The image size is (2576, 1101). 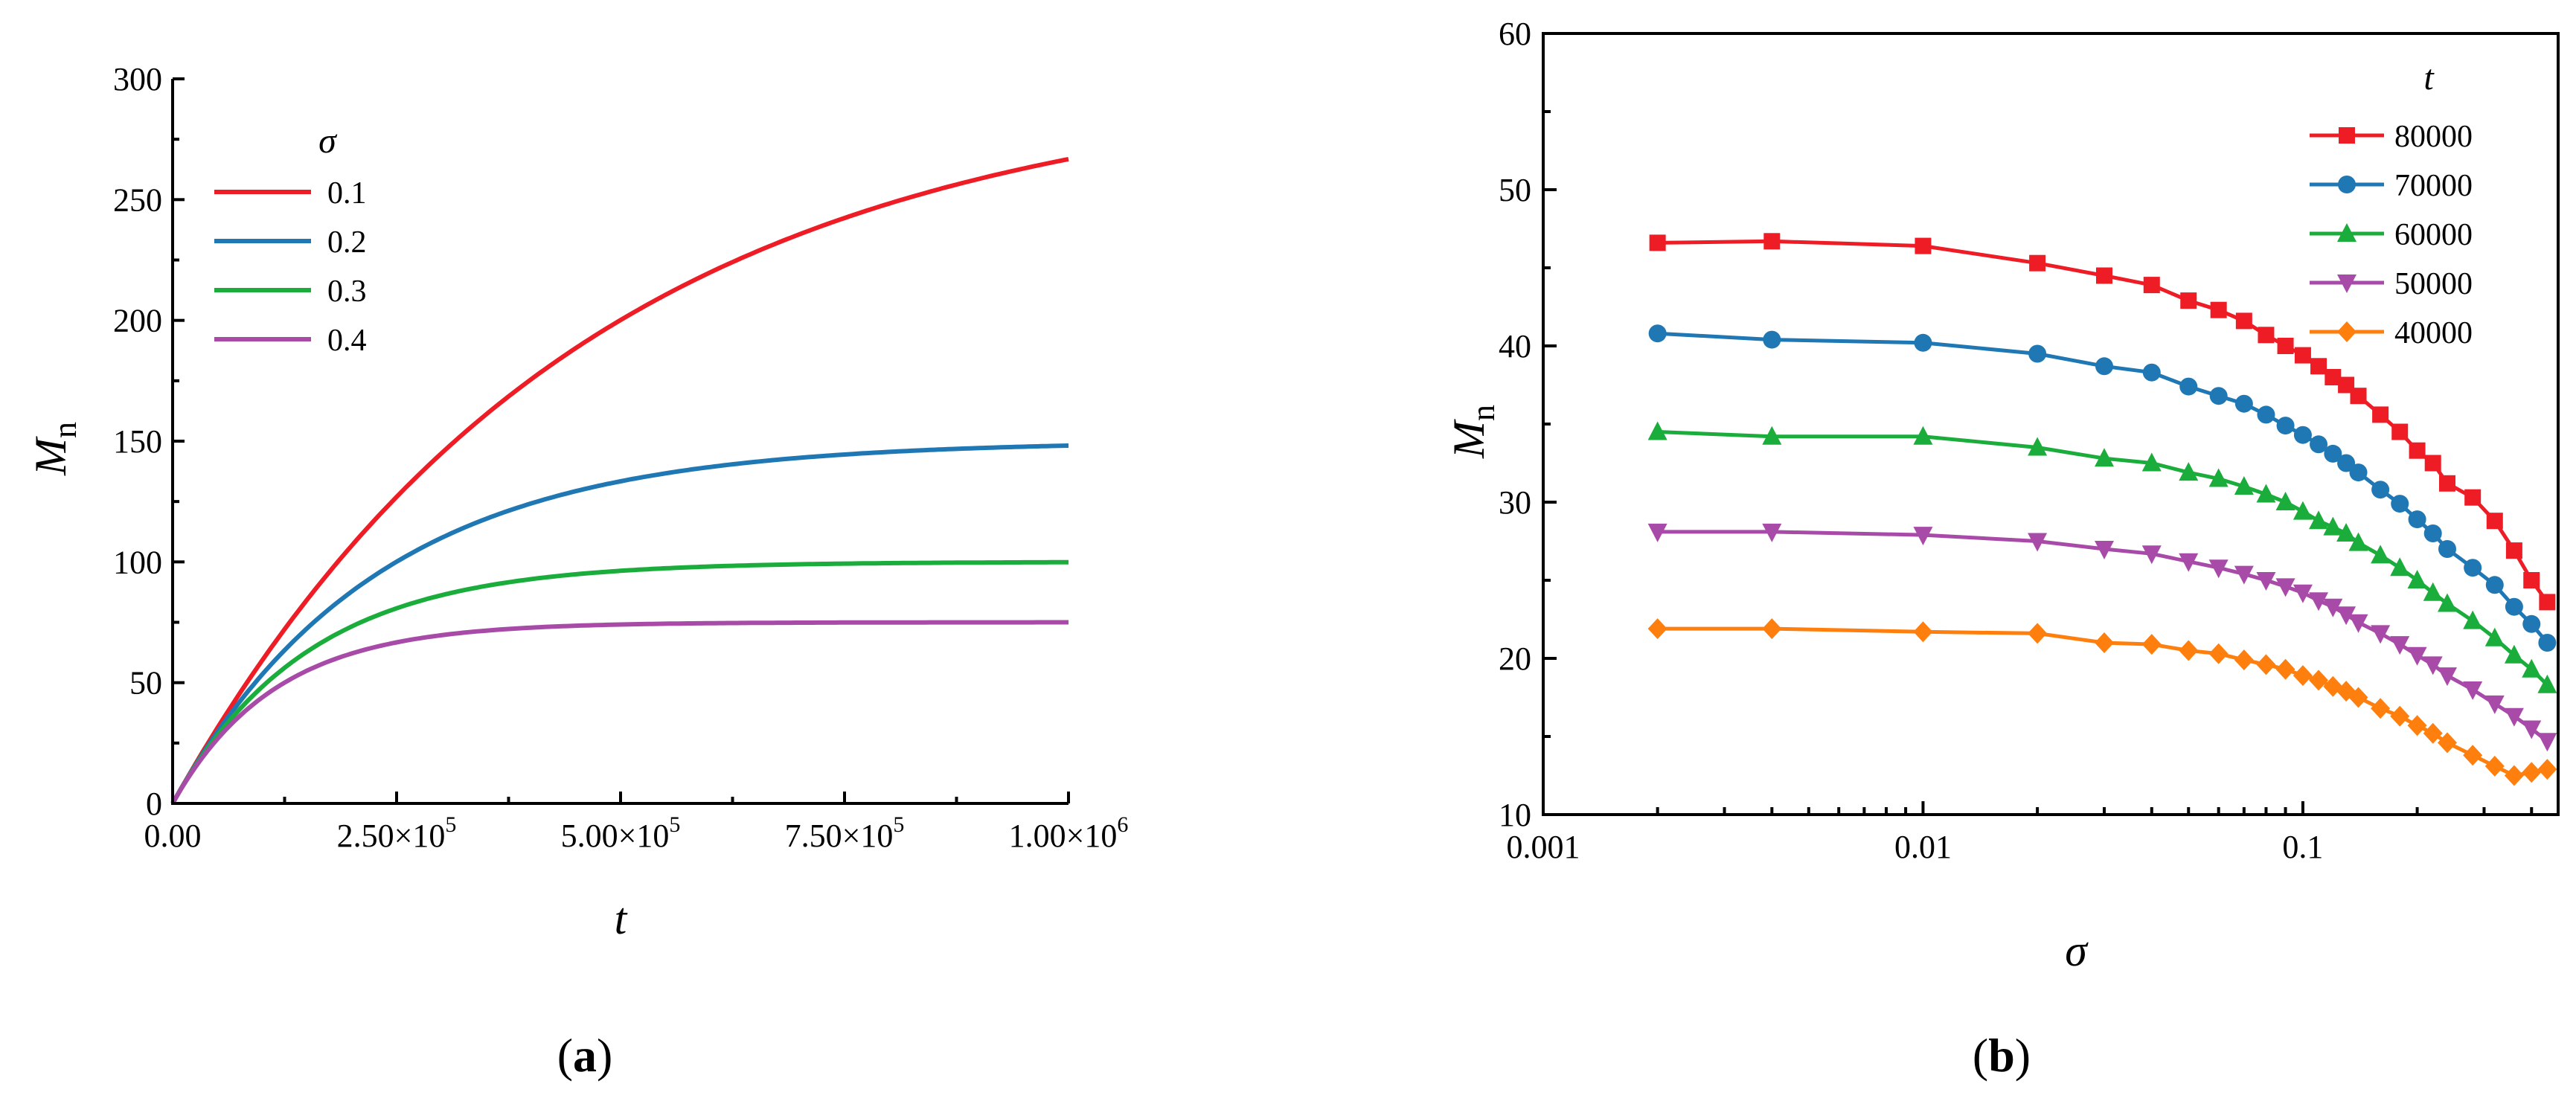 What do you see at coordinates (145, 683) in the screenshot?
I see `panel-a-y-tick-label: 50` at bounding box center [145, 683].